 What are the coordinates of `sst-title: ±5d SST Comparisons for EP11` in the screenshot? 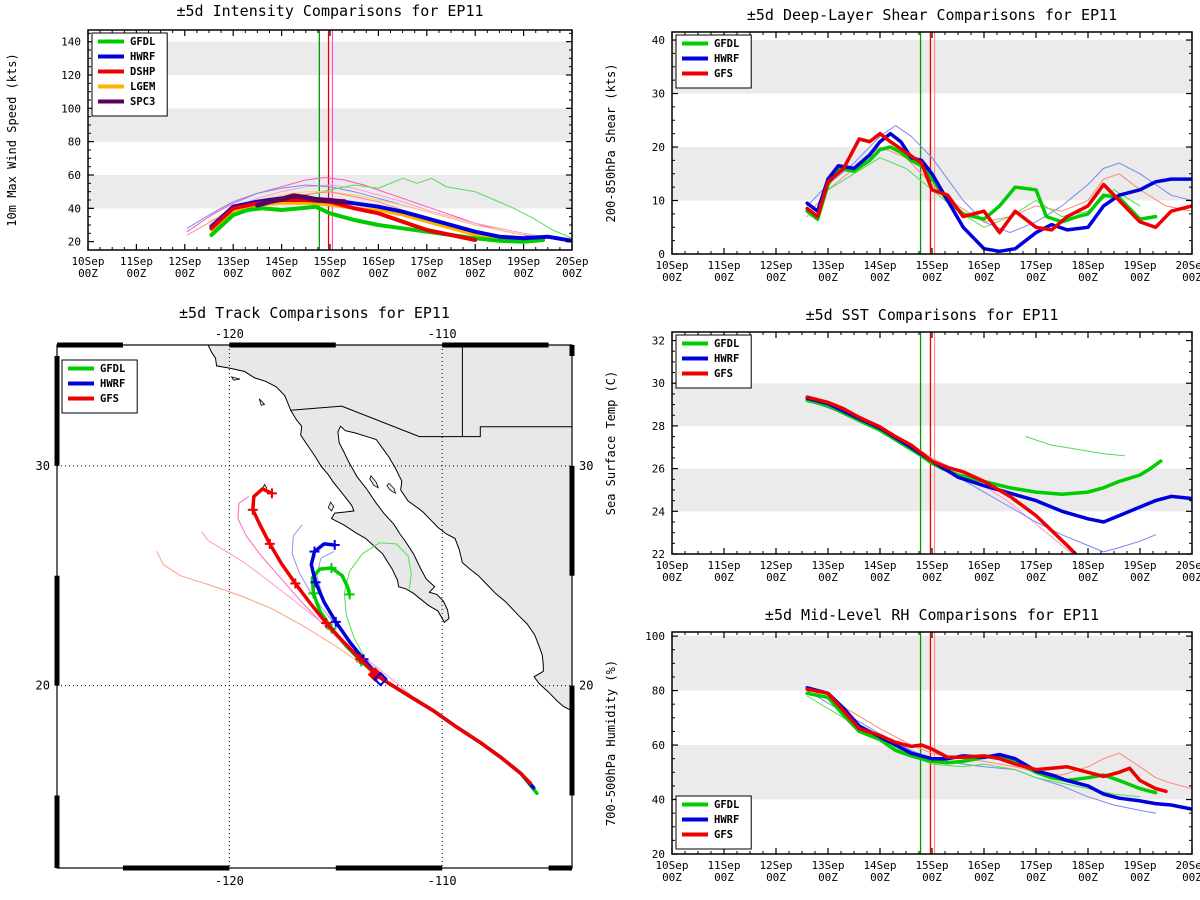 It's located at (932, 315).